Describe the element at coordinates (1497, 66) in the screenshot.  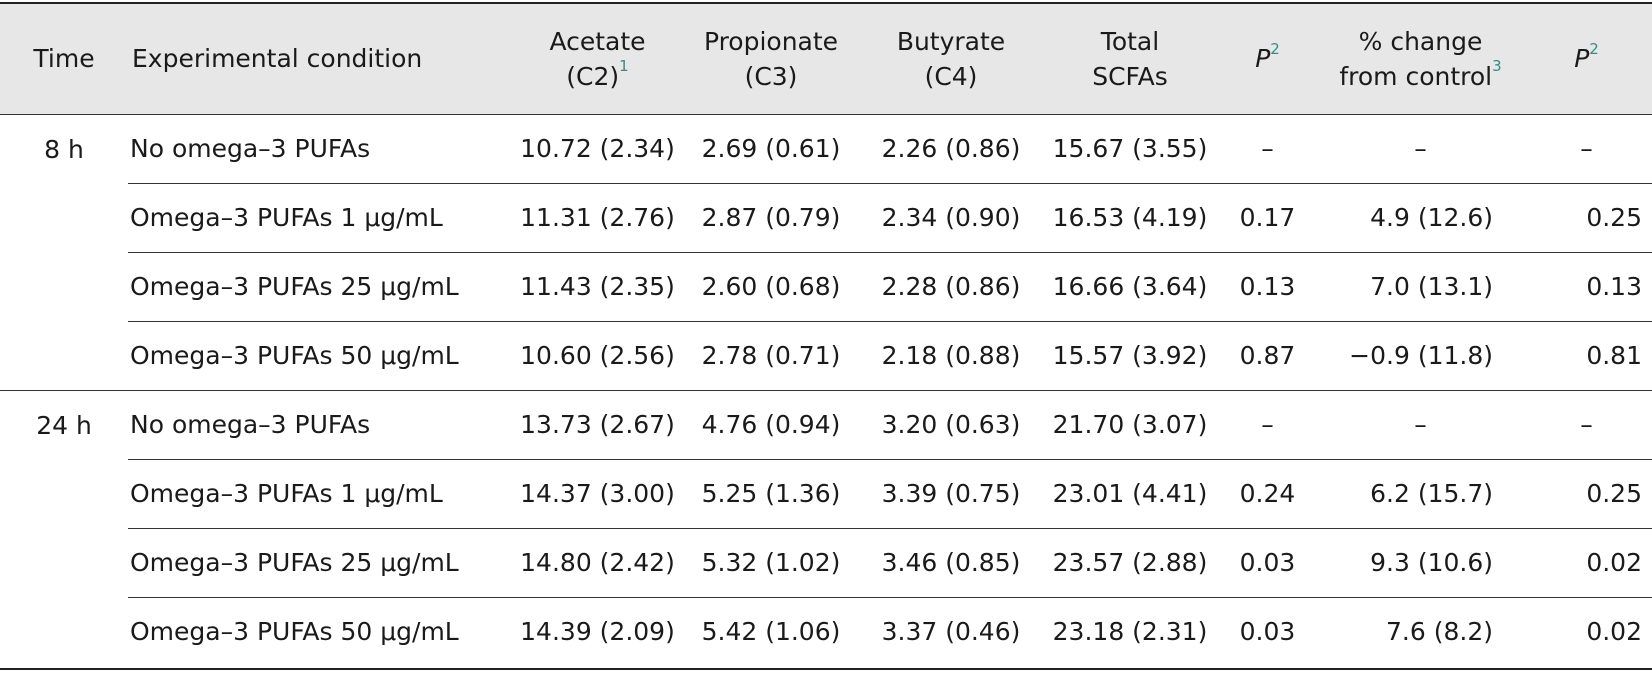
I see `footnote-3: 3` at that location.